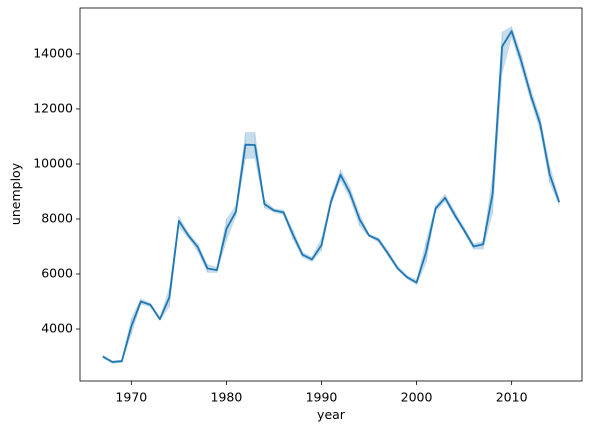 This screenshot has height=432, width=589. What do you see at coordinates (53, 52) in the screenshot?
I see `y-tick-label: 14000` at bounding box center [53, 52].